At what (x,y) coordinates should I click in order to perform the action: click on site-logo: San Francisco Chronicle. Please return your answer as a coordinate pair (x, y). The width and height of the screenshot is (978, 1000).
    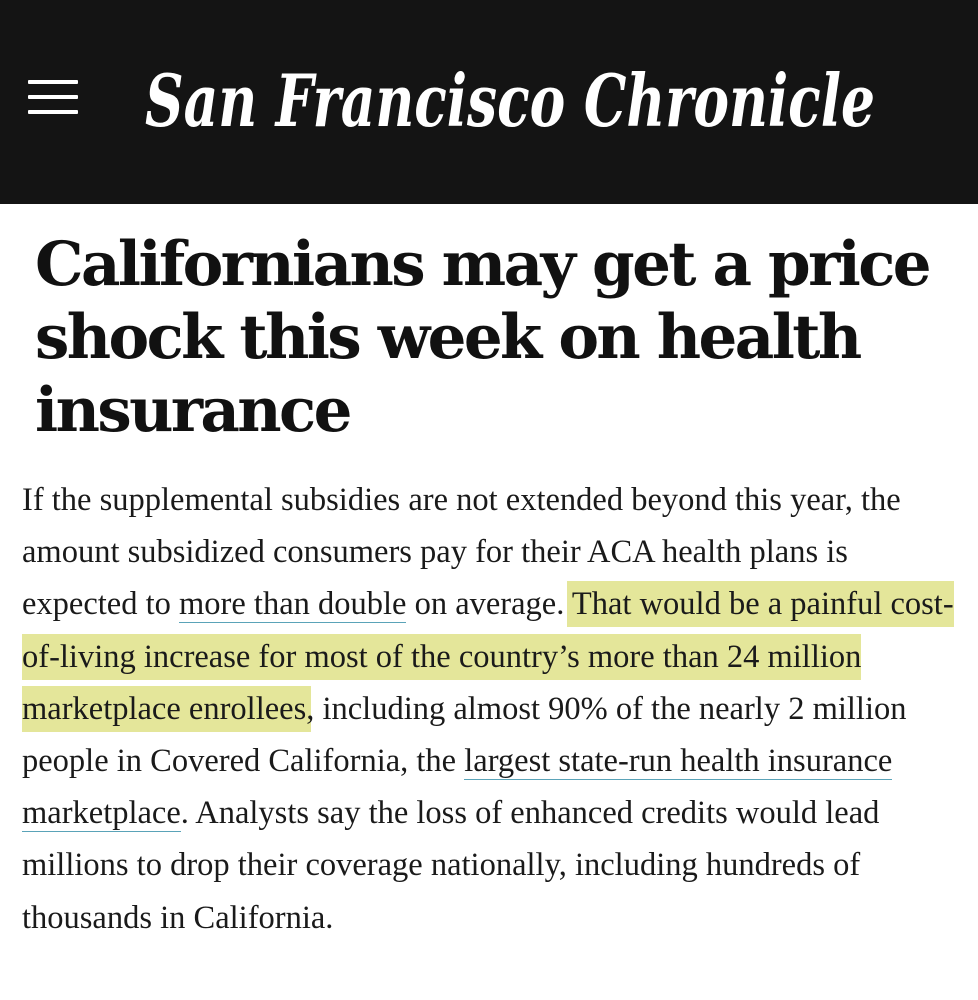
    Looking at the image, I should click on (510, 102).